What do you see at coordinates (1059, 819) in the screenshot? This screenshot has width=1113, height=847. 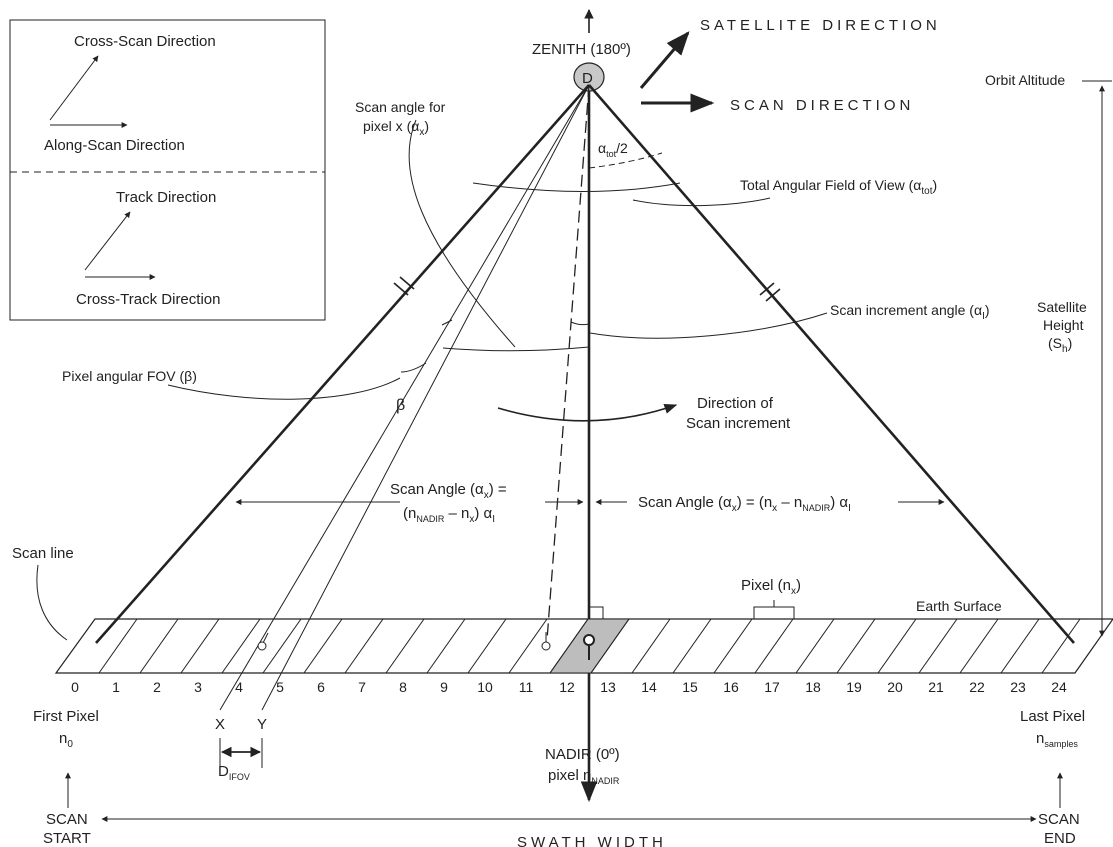 I see `scan-end-label-1: SCAN` at bounding box center [1059, 819].